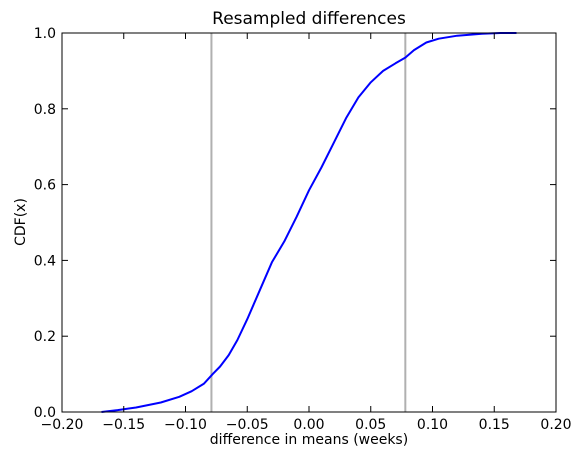 This screenshot has height=450, width=576. I want to click on y-tick-label: 0.0, so click(45, 413).